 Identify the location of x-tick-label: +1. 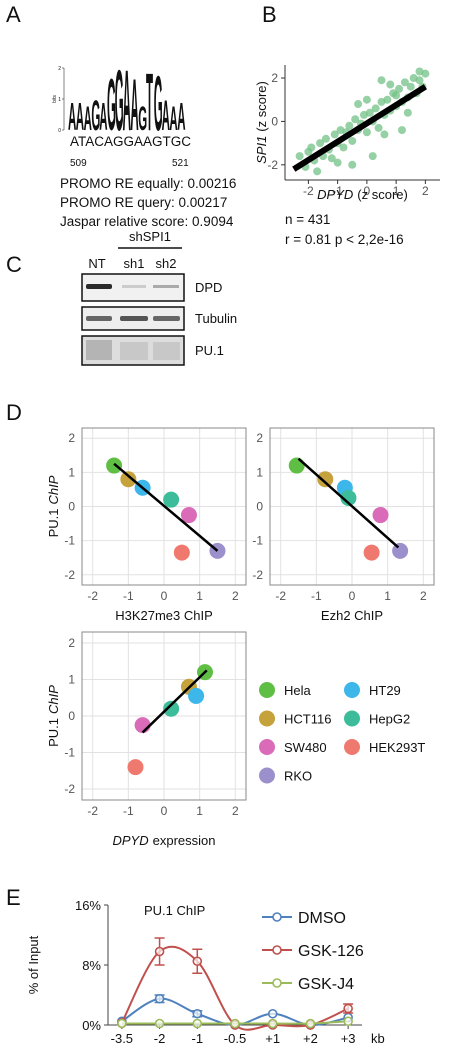
(272, 1038).